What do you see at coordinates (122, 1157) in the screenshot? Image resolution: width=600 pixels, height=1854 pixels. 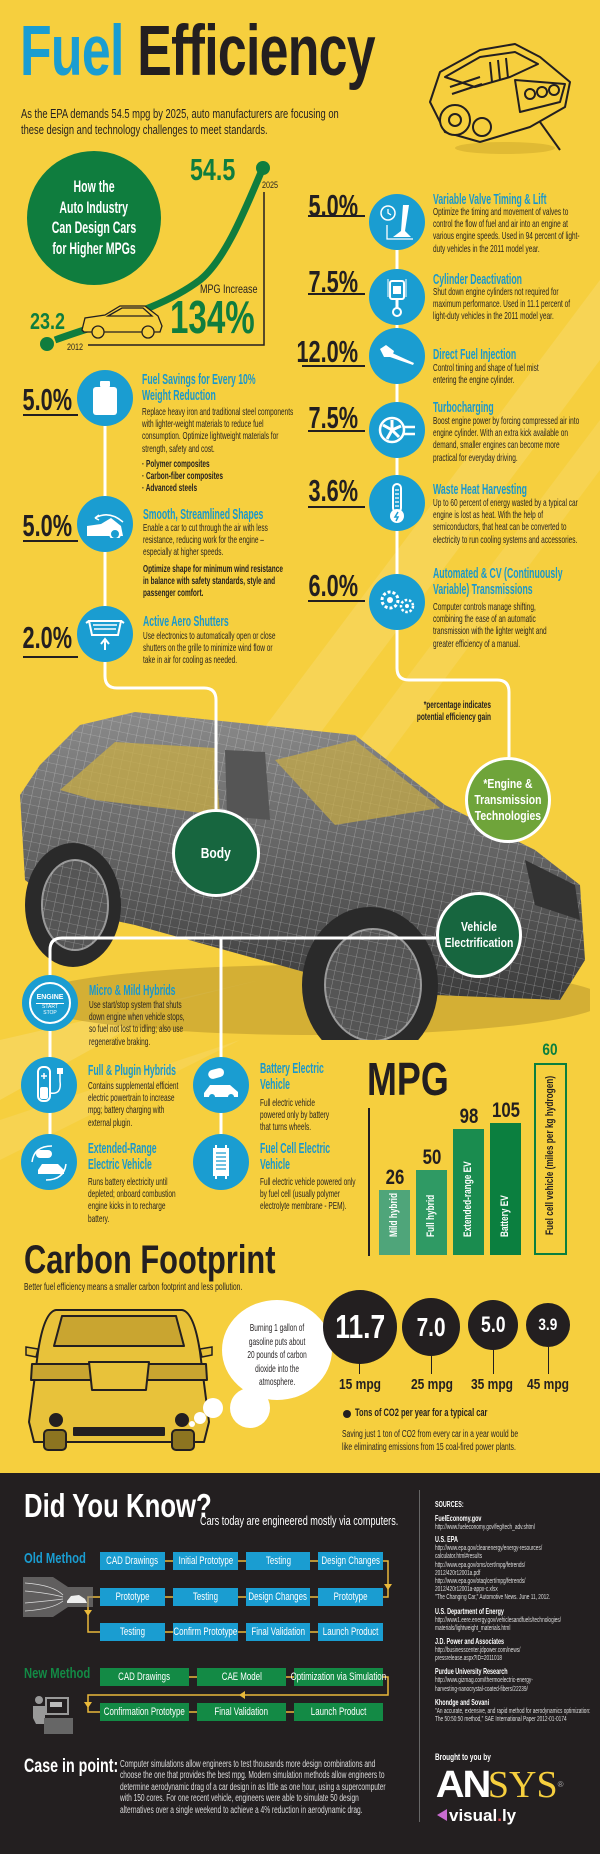 I see `electrification-title: Extended-Range Electric Vehicle` at bounding box center [122, 1157].